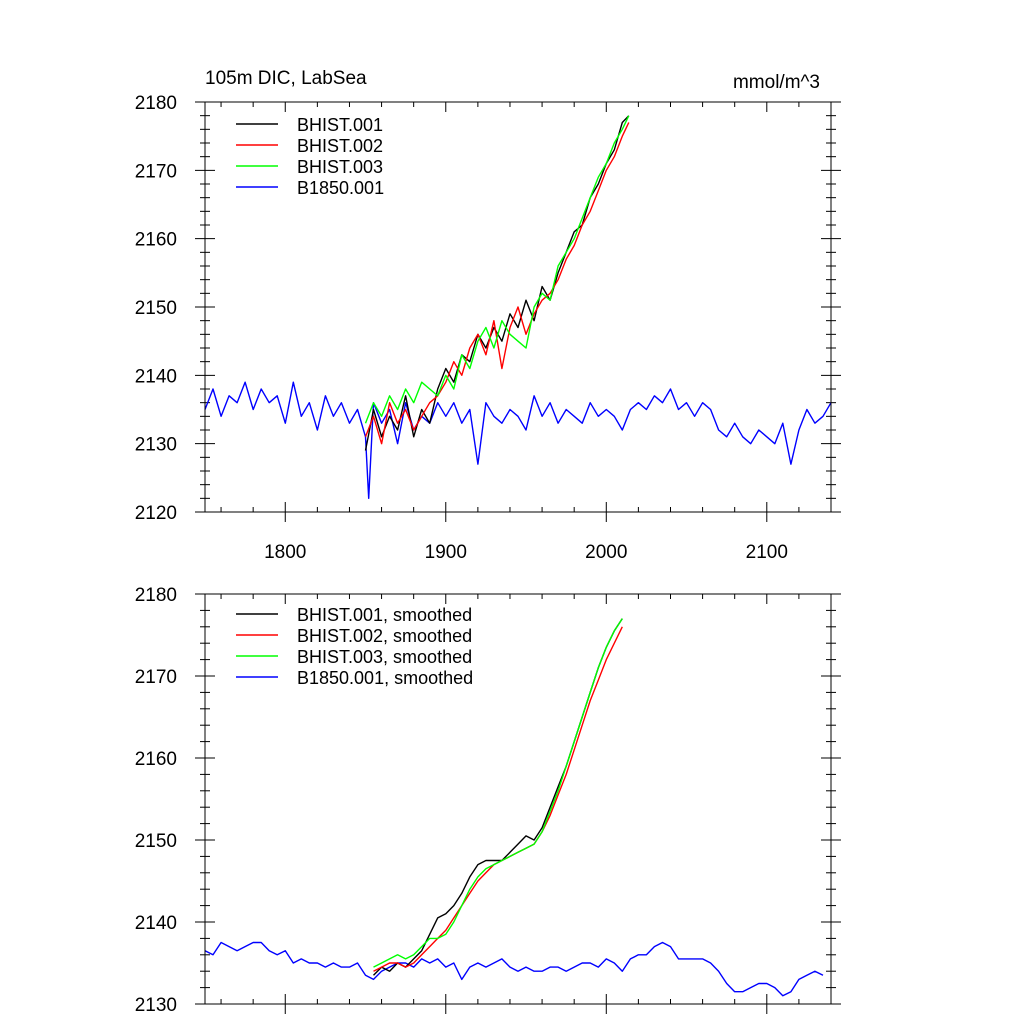  Describe the element at coordinates (285, 552) in the screenshot. I see `x-tick-label: 1800` at that location.